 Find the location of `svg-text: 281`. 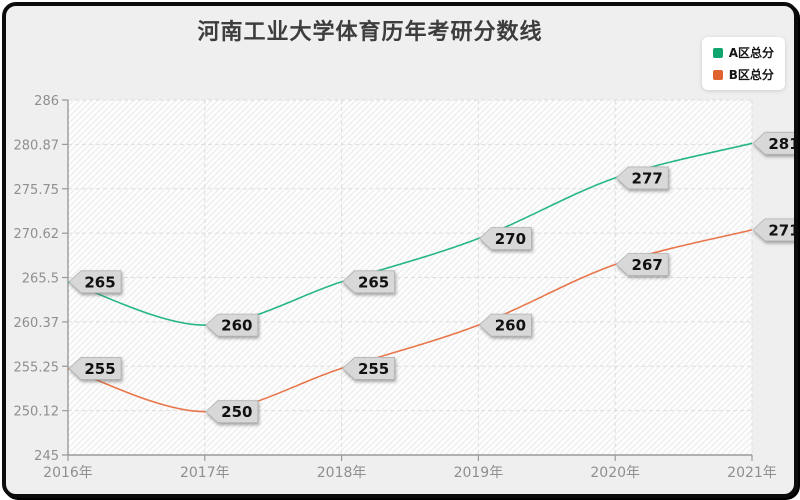

svg-text: 281 is located at coordinates (783, 144).